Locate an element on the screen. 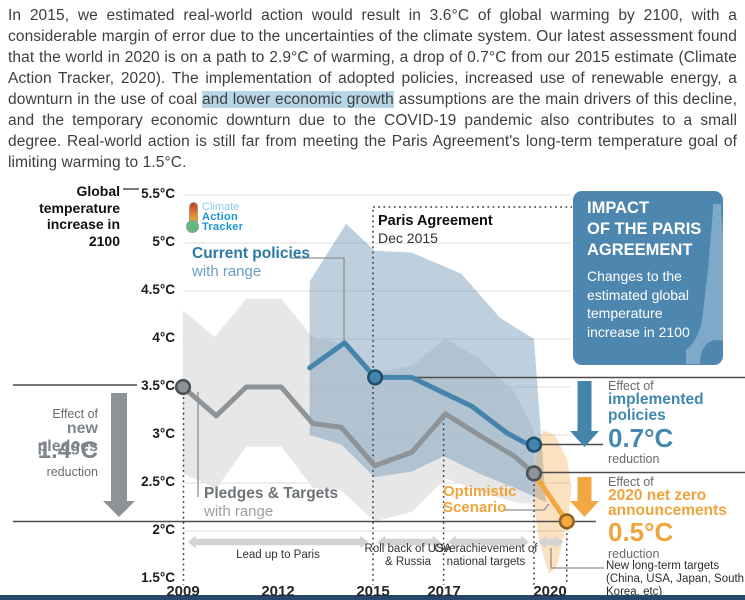 This screenshot has width=745, height=600. current-policies-label: Current policies is located at coordinates (251, 253).